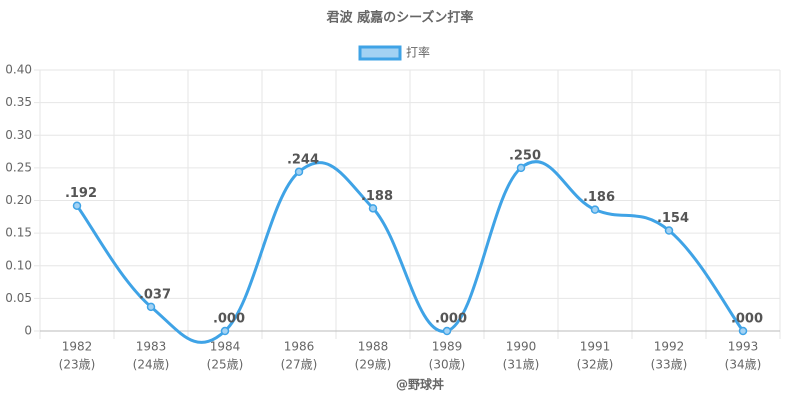 This screenshot has height=400, width=800. I want to click on x-tick-label: 1992, so click(669, 347).